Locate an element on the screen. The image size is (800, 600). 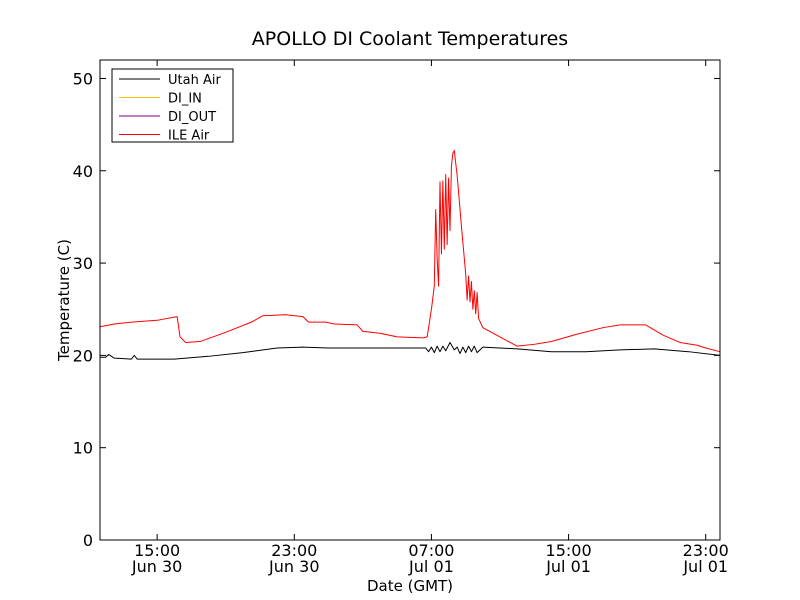
legend-label-utah-air: Utah Air is located at coordinates (194, 80).